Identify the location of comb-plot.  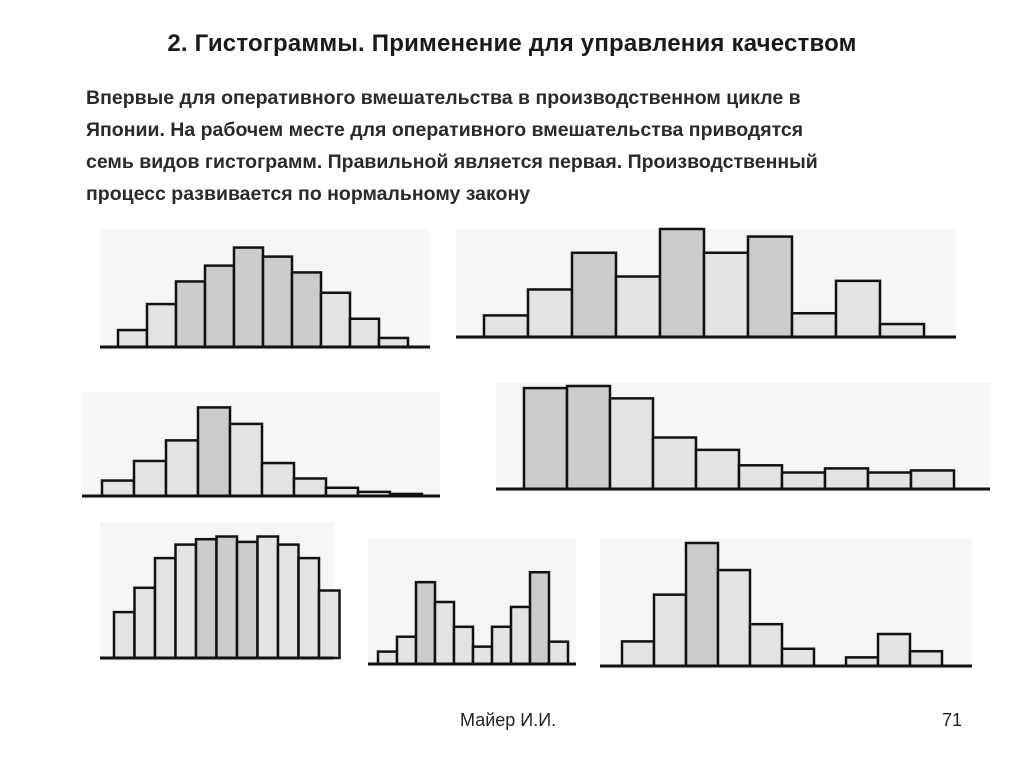
(706, 283).